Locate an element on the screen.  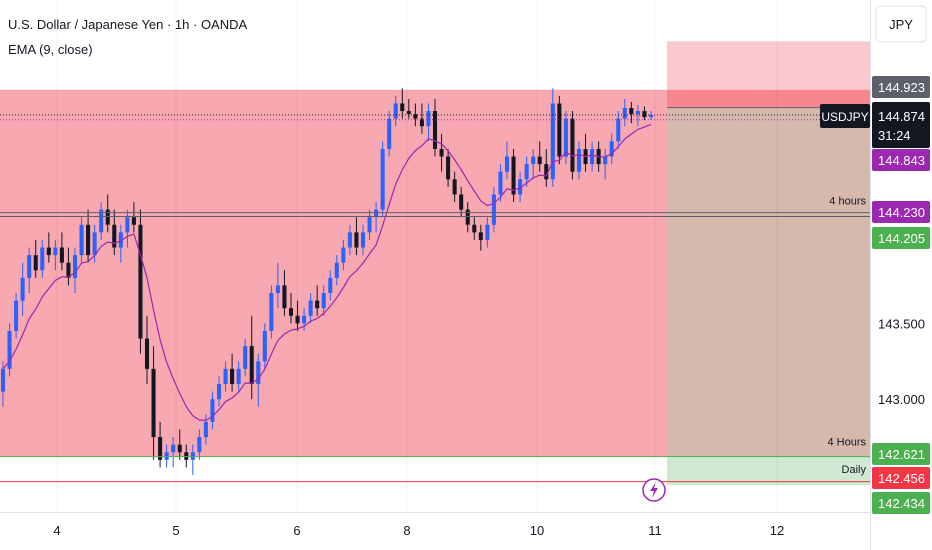
zone-label: 4 Hours is located at coordinates (846, 443).